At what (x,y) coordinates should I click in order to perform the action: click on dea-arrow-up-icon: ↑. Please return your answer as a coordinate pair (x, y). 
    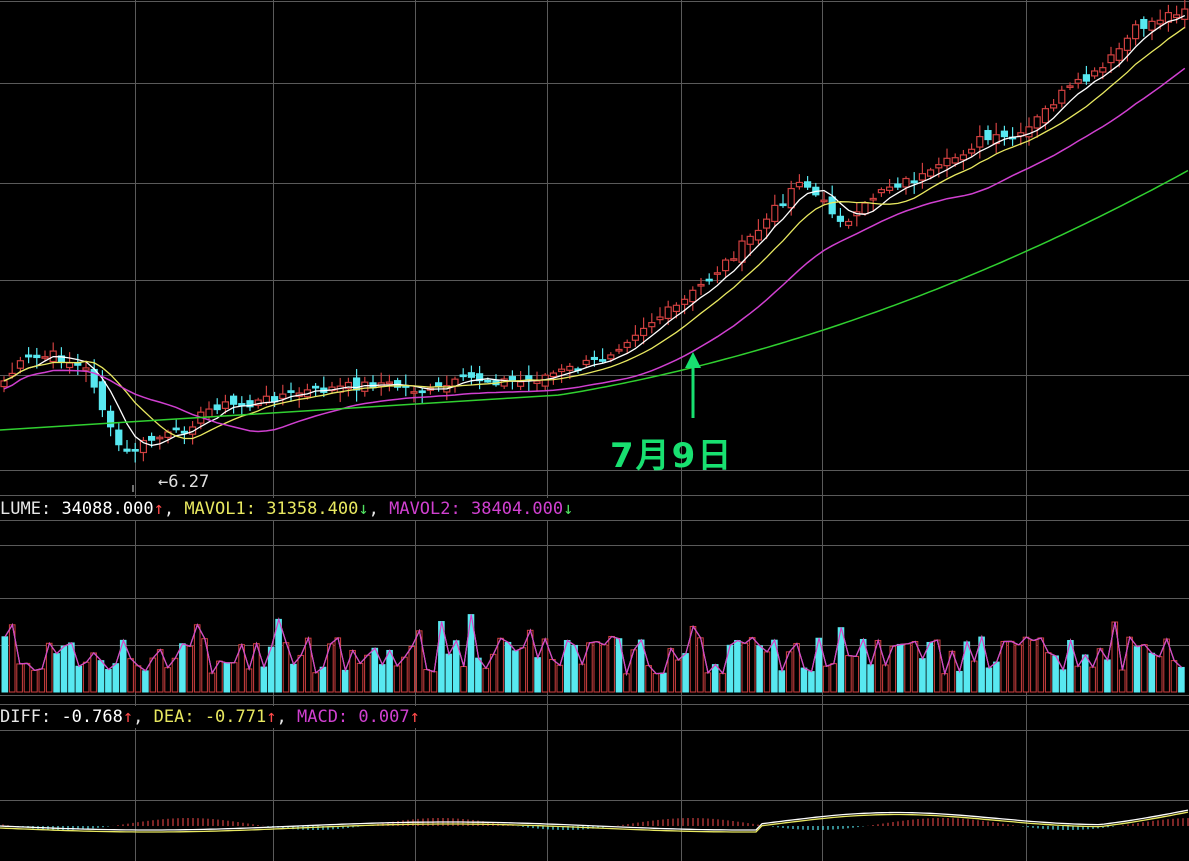
    Looking at the image, I should click on (271, 717).